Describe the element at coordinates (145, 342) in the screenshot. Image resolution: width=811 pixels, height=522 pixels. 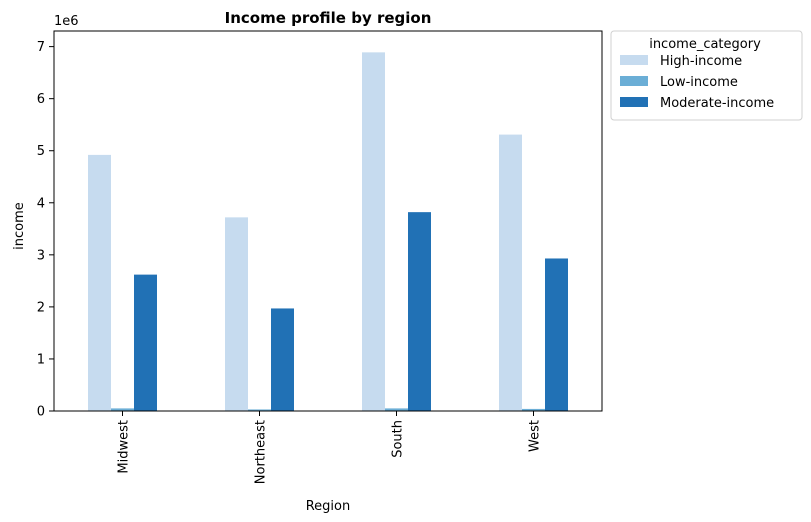
I see `bar-midwest-moderate-income` at that location.